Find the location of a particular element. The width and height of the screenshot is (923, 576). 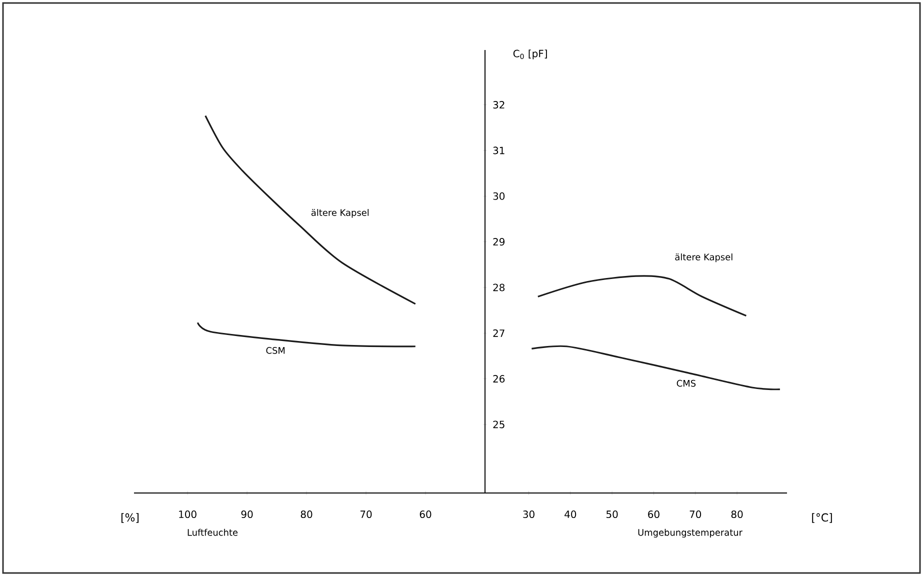

y-tick-label: 26 is located at coordinates (499, 379).